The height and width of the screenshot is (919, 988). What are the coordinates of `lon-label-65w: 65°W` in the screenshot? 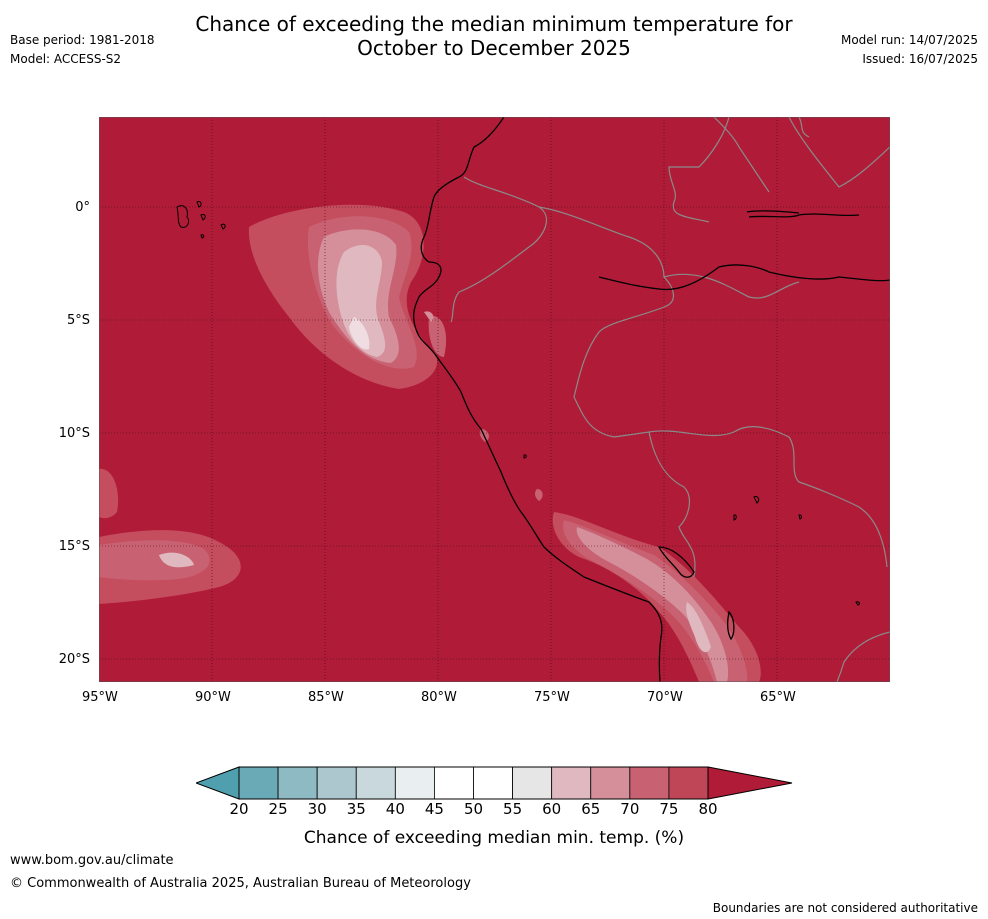 It's located at (778, 697).